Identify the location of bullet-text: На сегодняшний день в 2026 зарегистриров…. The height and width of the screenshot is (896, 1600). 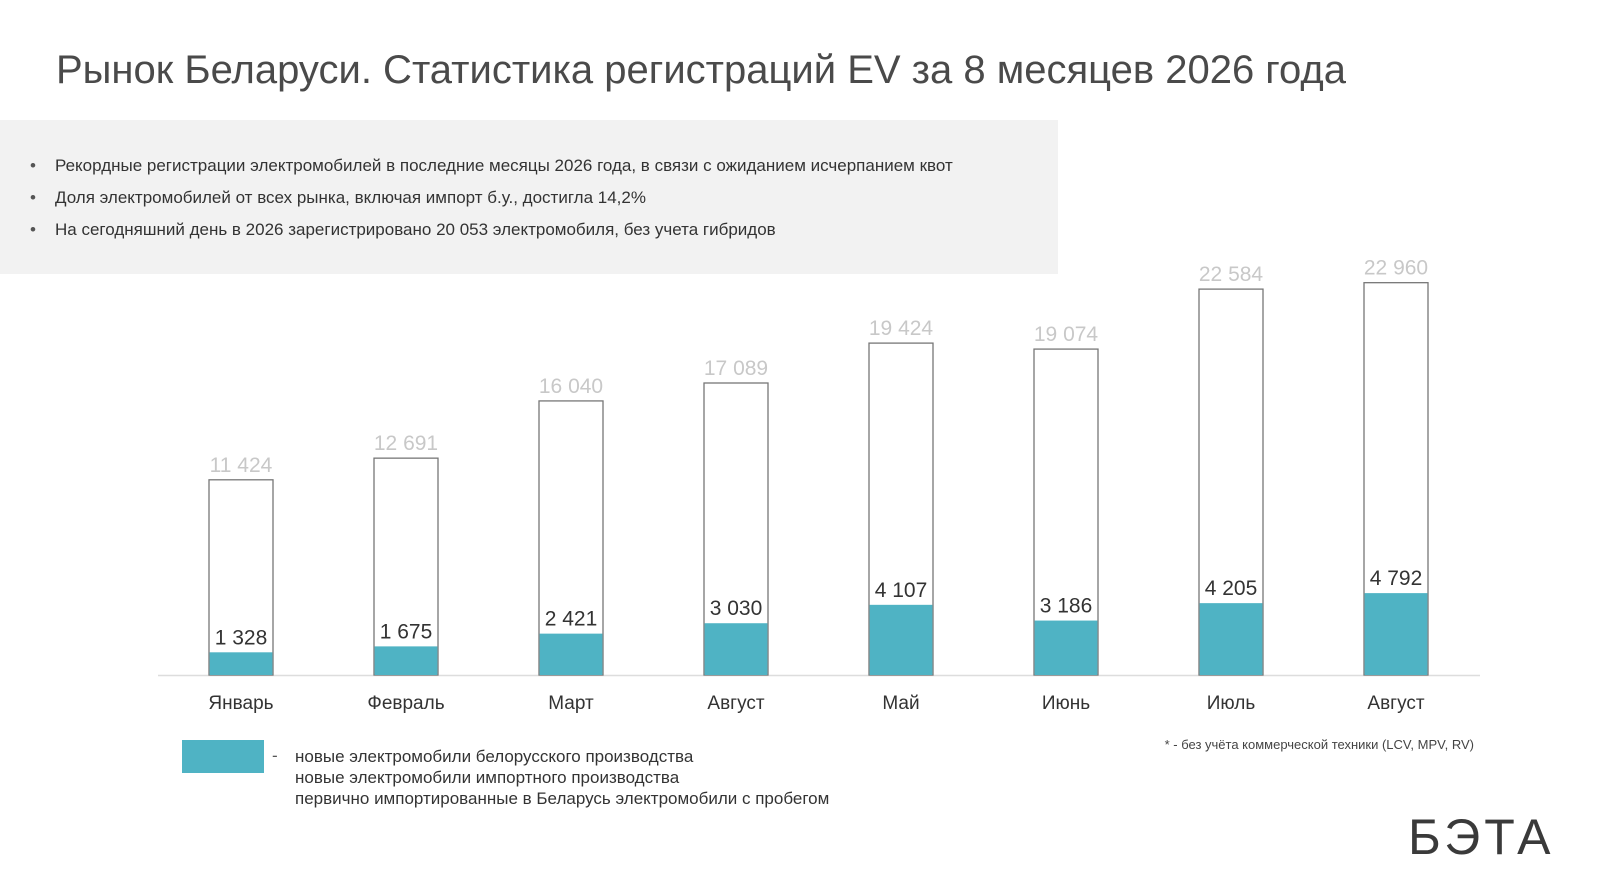
(415, 229).